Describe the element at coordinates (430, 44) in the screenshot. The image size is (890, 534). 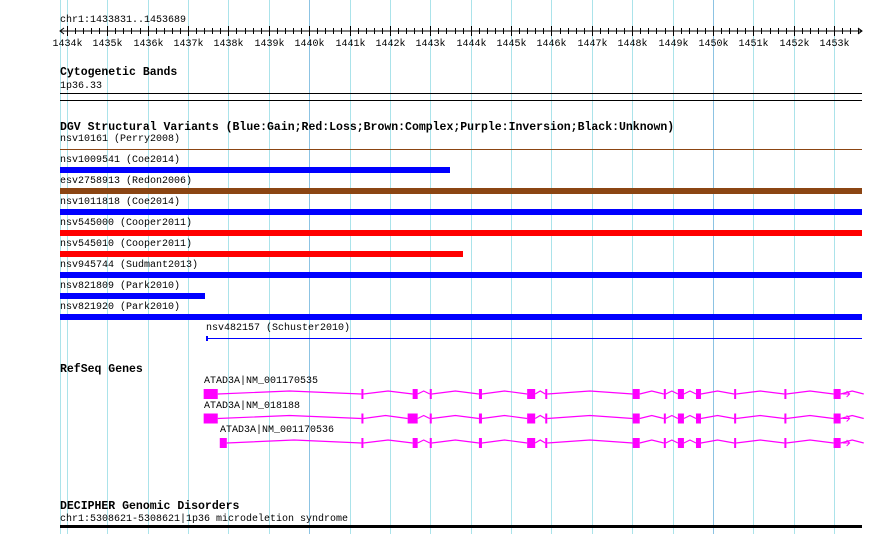
I see `ruler-tick-label: 1443k` at that location.